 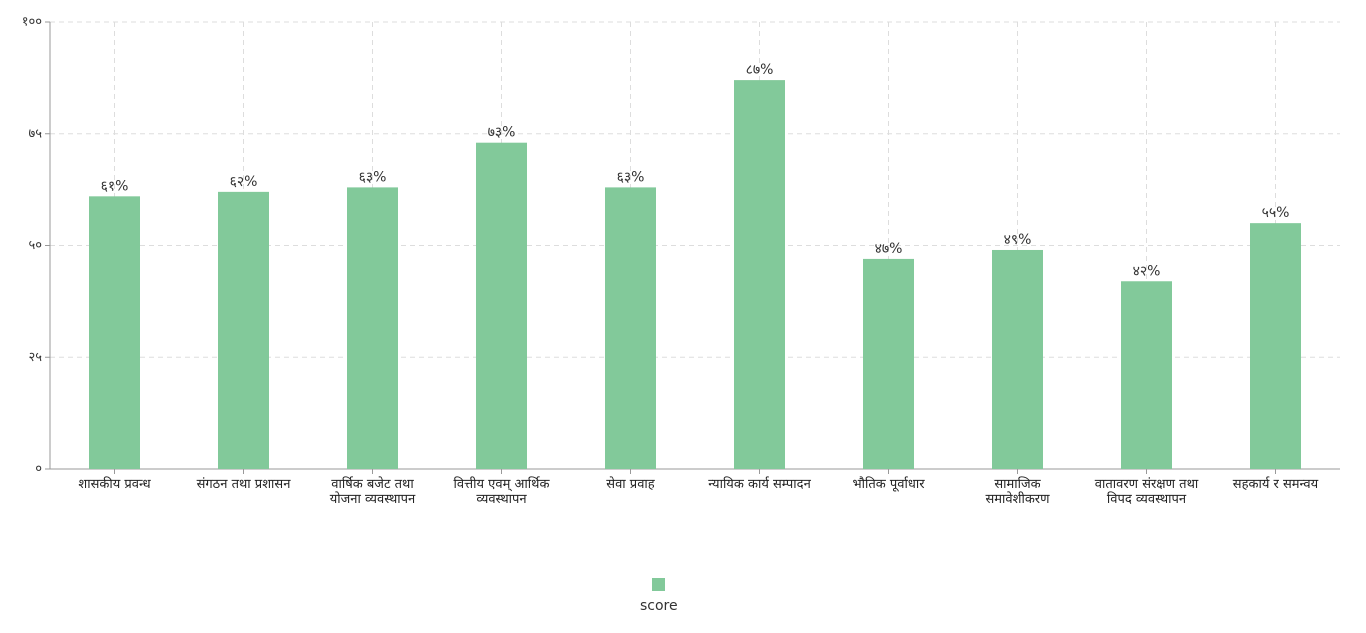 I want to click on y-tick-label: ७५, so click(x=35, y=133).